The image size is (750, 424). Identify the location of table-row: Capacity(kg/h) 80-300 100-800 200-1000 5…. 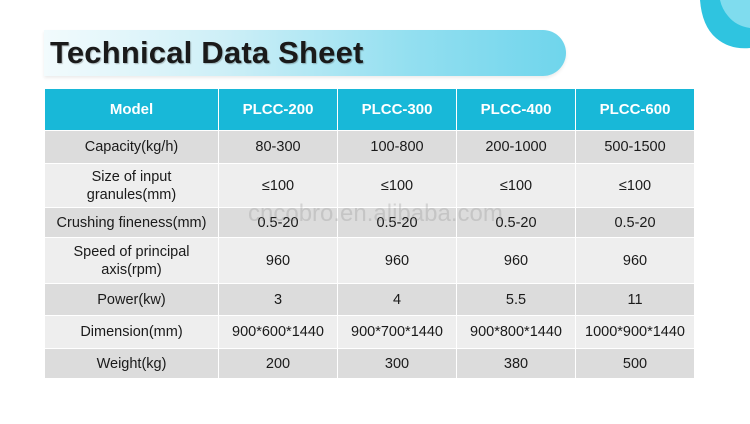
(369, 147).